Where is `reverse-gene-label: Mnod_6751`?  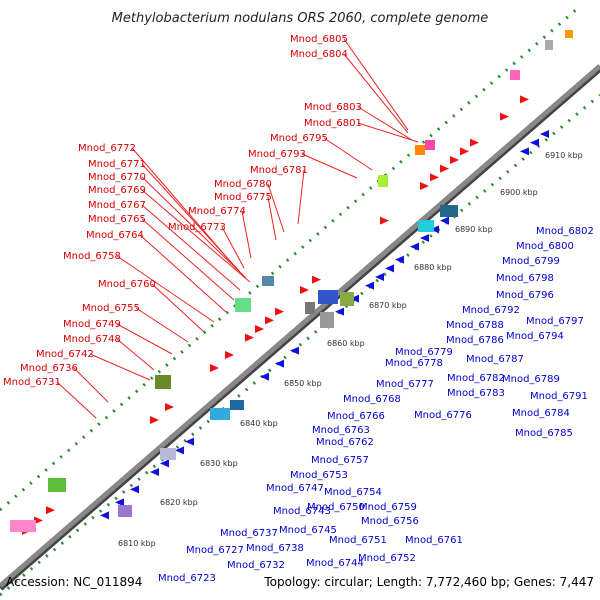
reverse-gene-label: Mnod_6751 is located at coordinates (358, 540).